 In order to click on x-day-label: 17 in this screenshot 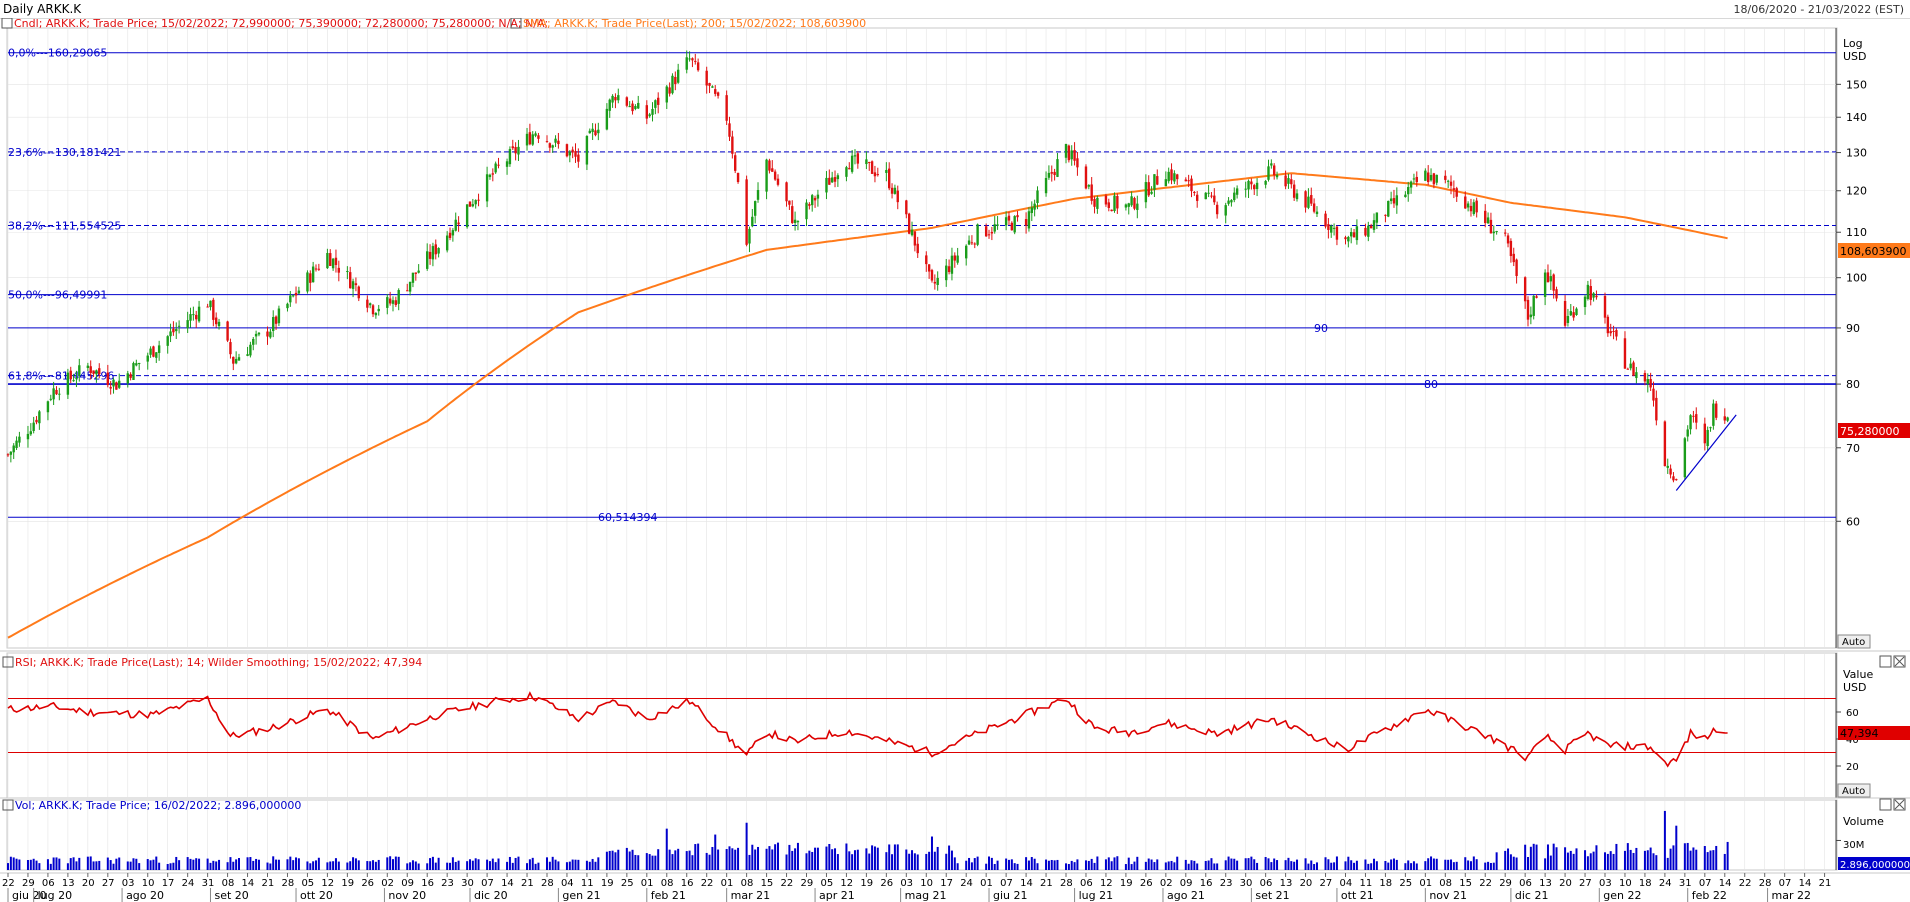, I will do `click(946, 883)`.